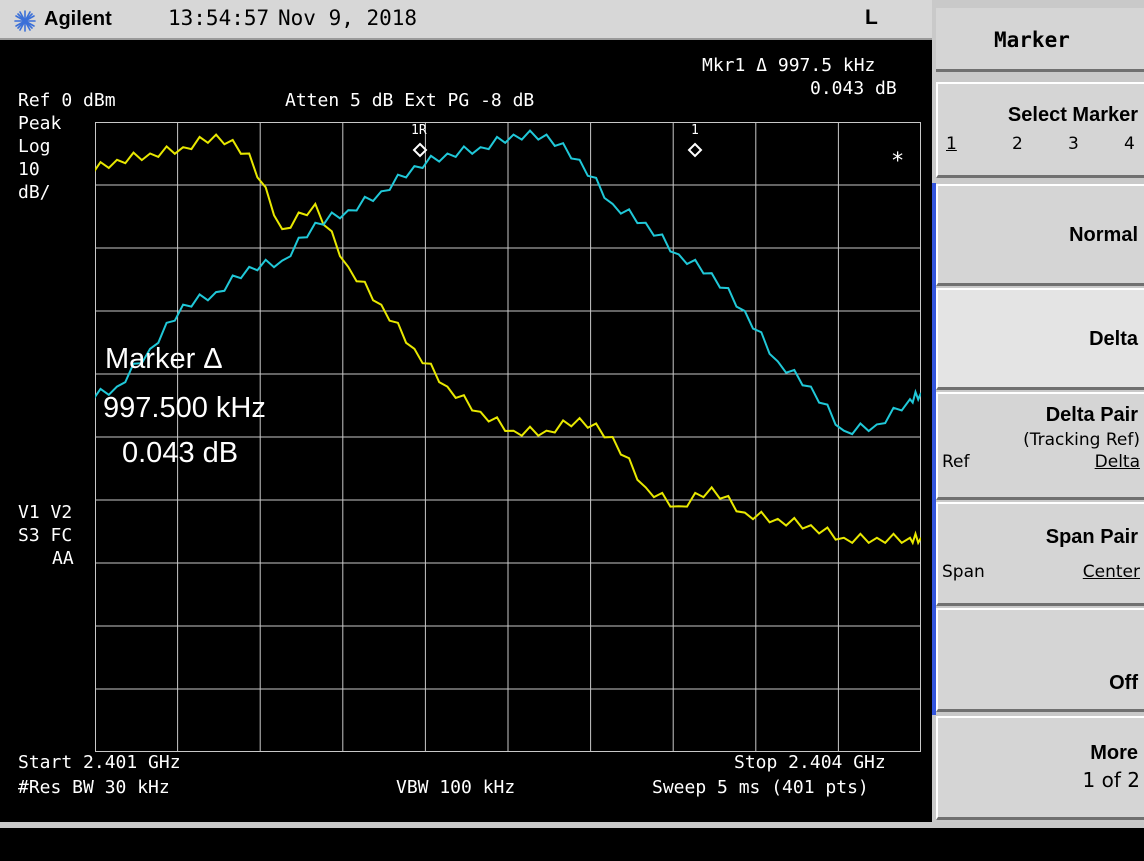 The width and height of the screenshot is (1144, 861). What do you see at coordinates (963, 572) in the screenshot?
I see `span-pair-span-option: Span` at bounding box center [963, 572].